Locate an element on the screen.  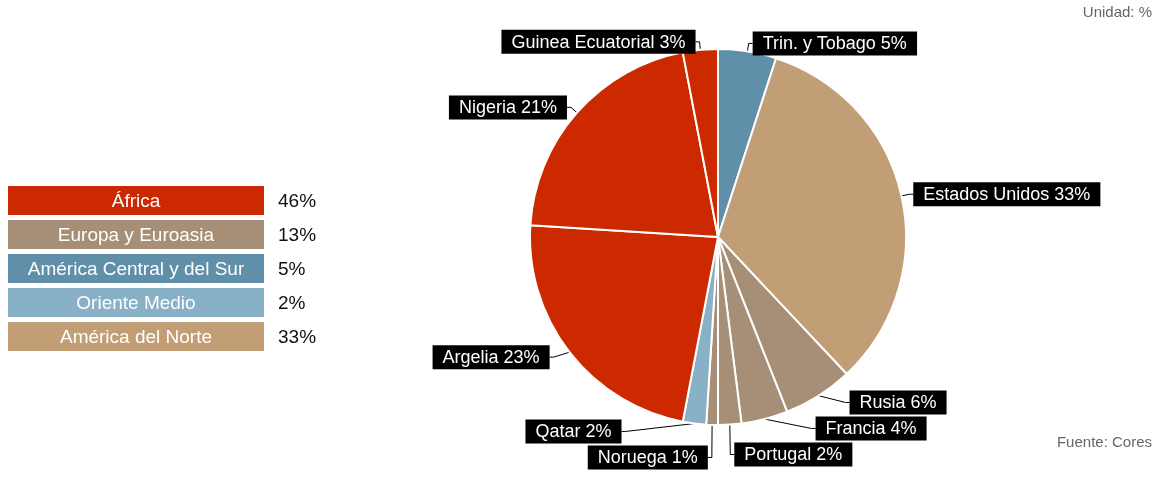
slice-label: Estados Unidos 33% is located at coordinates (1007, 194).